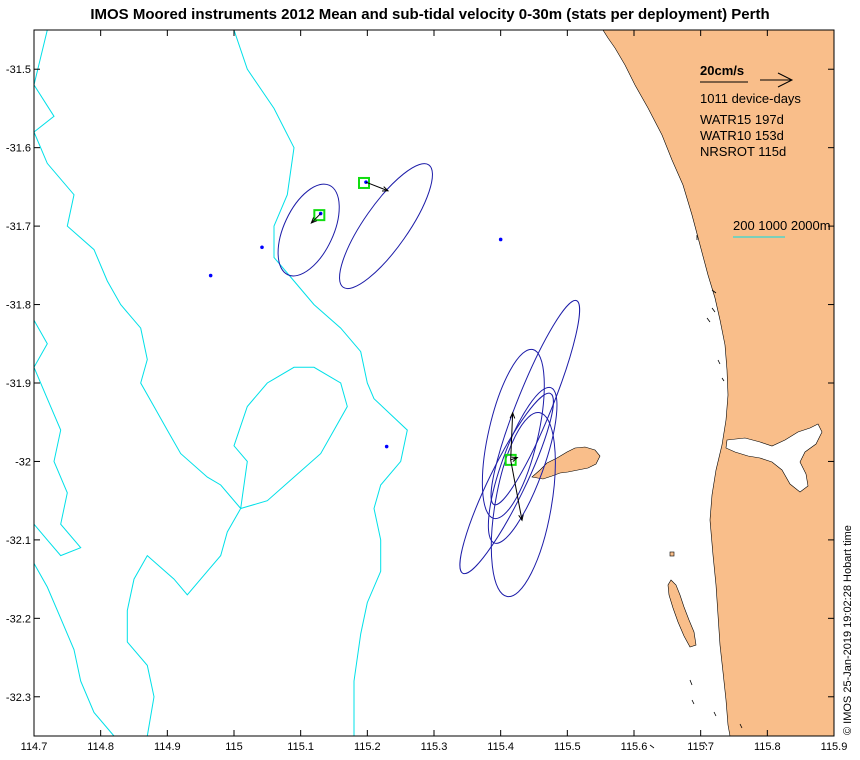  I want to click on y-tick-label--32: -32, so click(23, 462).